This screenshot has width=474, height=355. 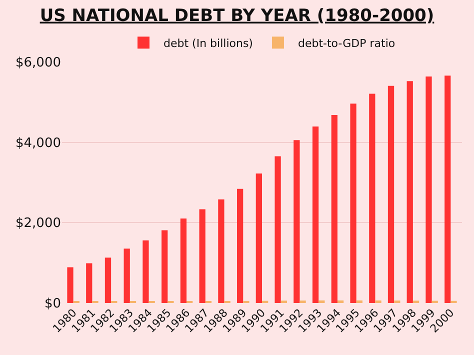 I want to click on y-tick-label: $4,000, so click(x=38, y=143).